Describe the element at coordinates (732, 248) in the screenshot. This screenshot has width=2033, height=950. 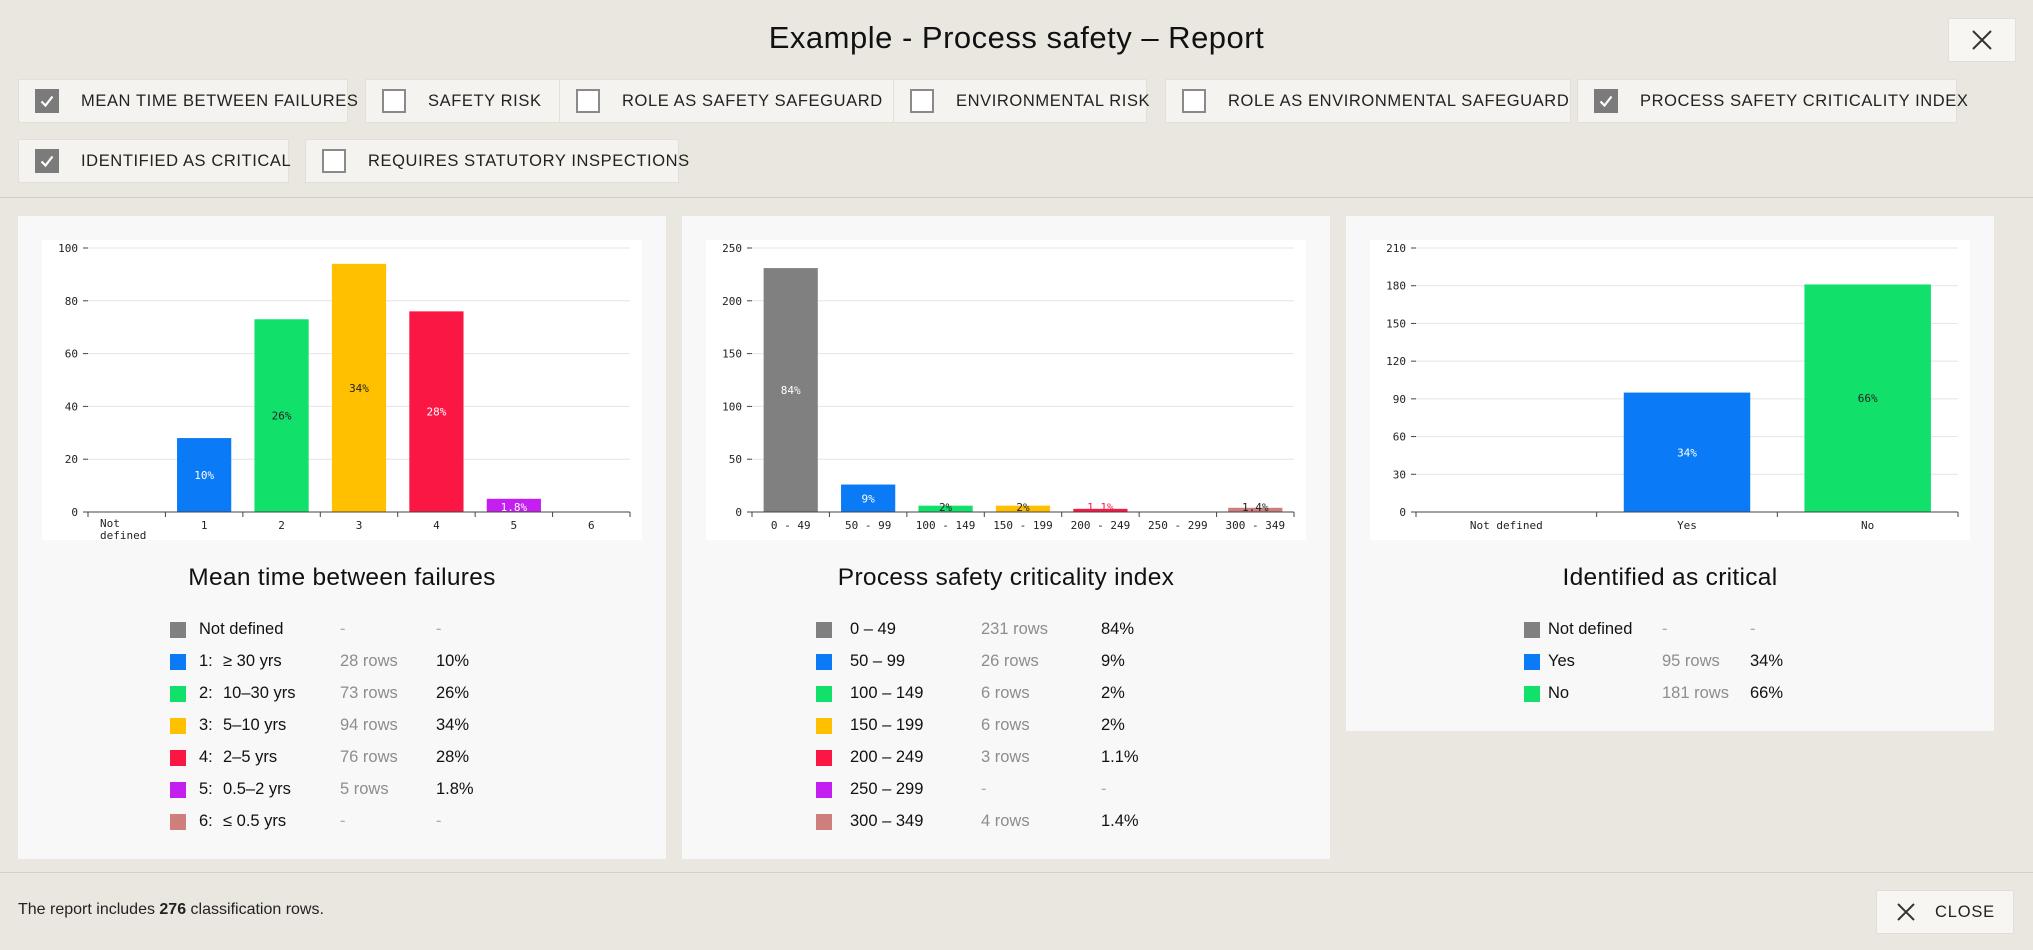
I see `y-tick-label: 250` at that location.